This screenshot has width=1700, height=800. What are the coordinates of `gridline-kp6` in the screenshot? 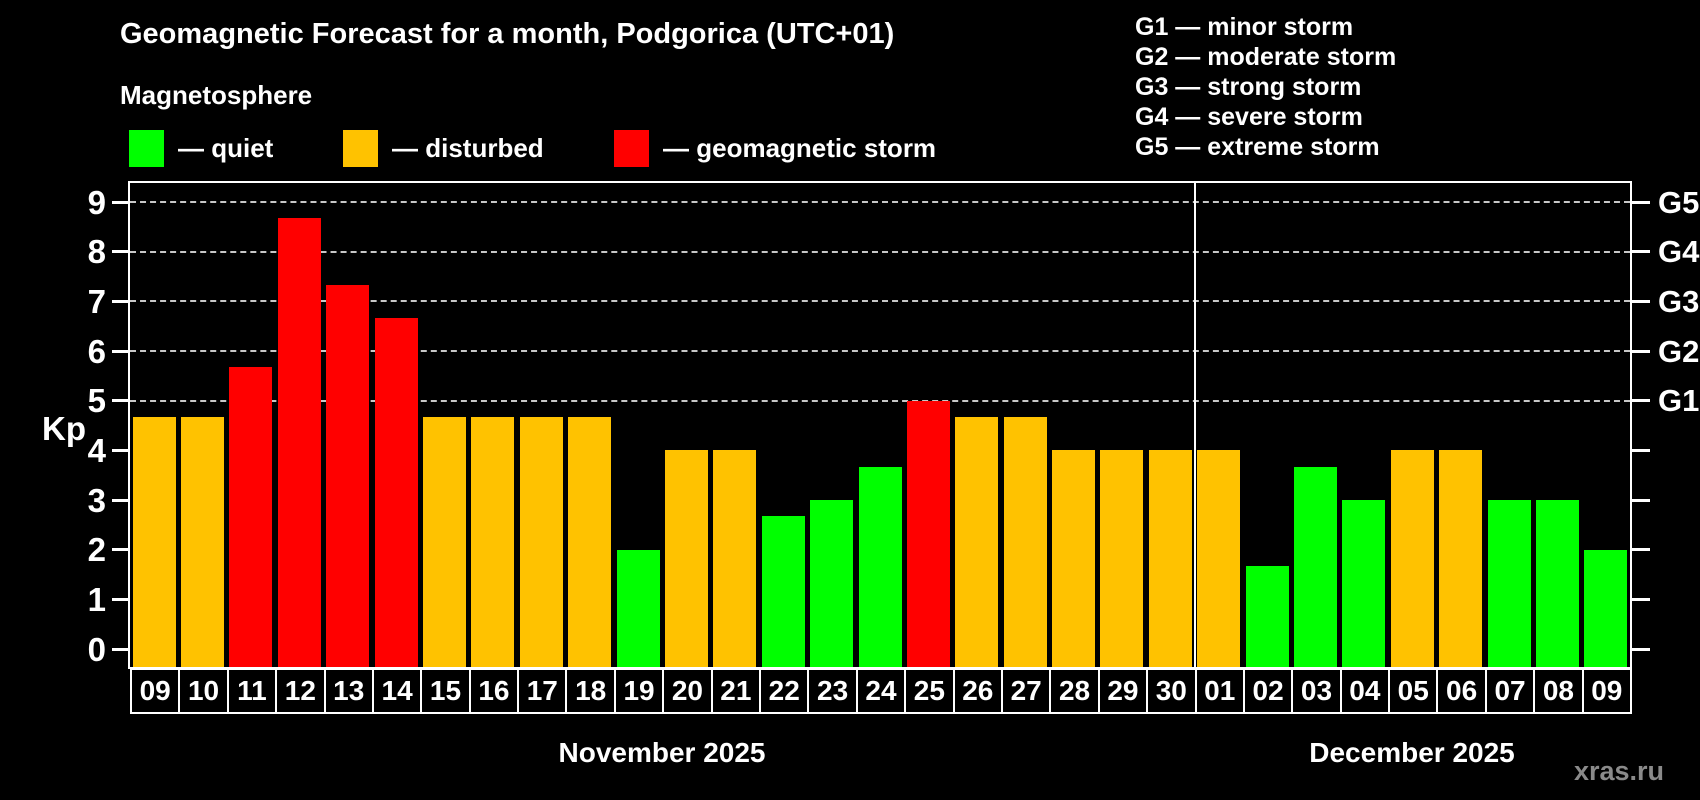 It's located at (880, 351).